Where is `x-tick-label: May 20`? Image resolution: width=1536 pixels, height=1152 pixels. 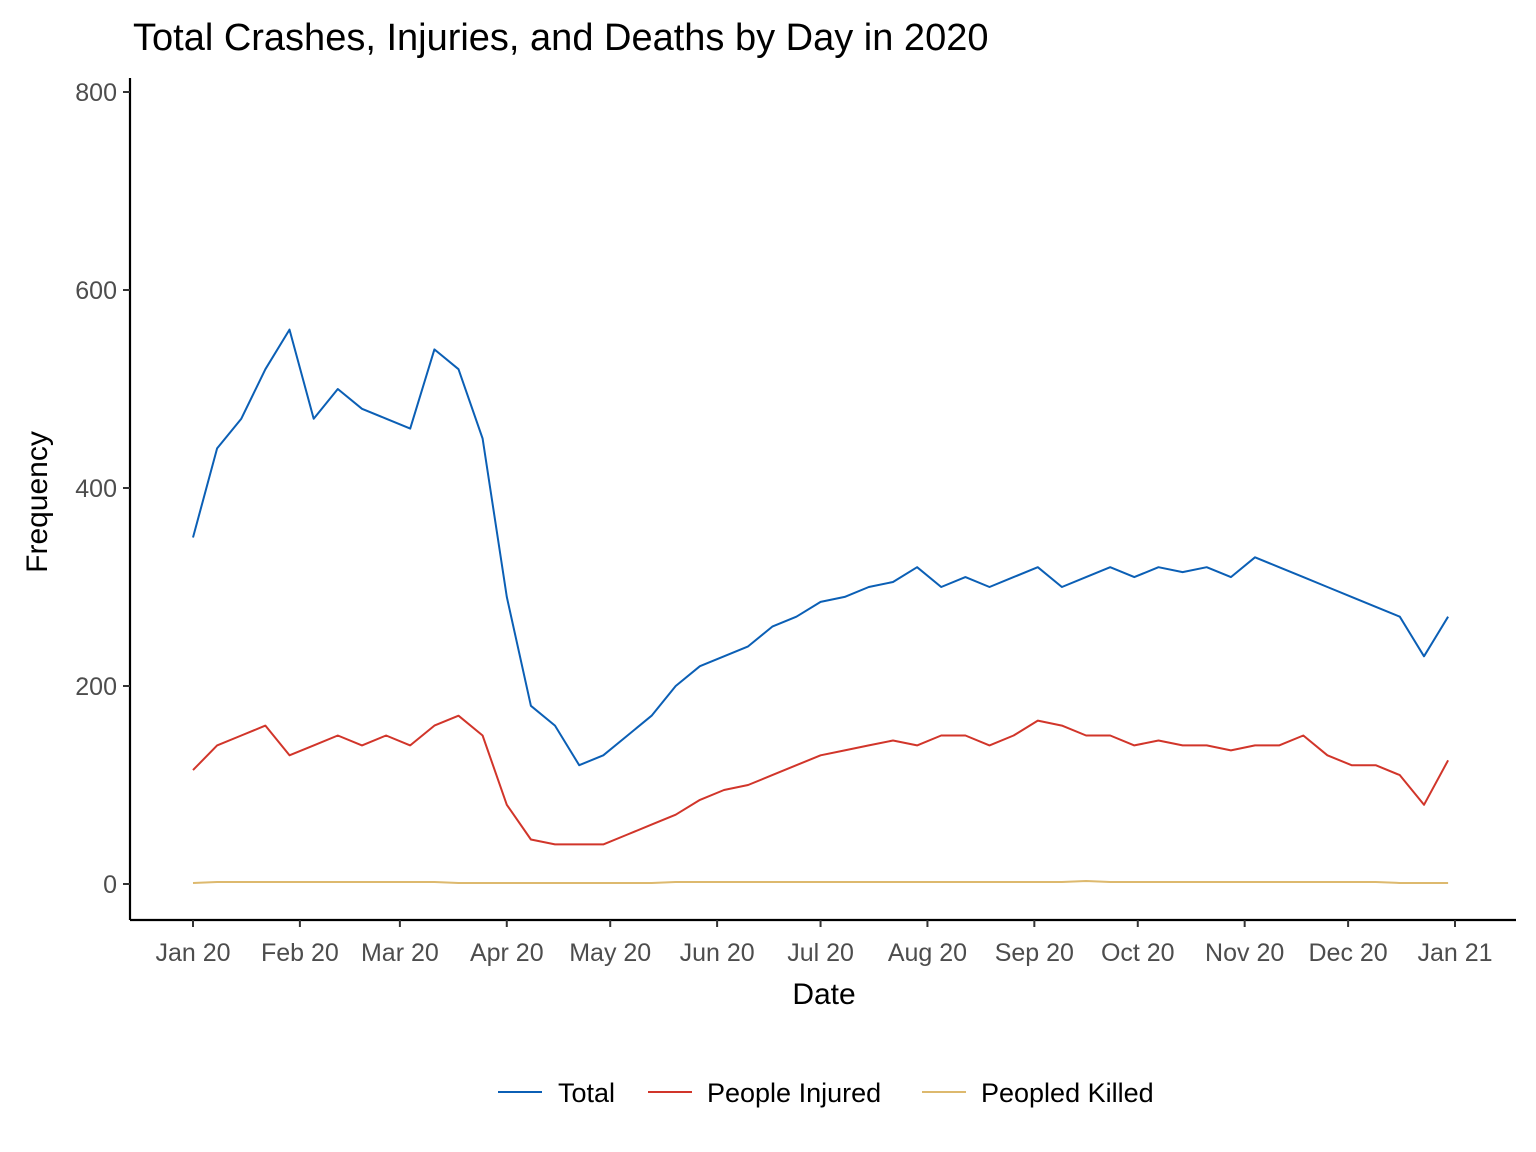
x-tick-label: May 20 is located at coordinates (610, 953).